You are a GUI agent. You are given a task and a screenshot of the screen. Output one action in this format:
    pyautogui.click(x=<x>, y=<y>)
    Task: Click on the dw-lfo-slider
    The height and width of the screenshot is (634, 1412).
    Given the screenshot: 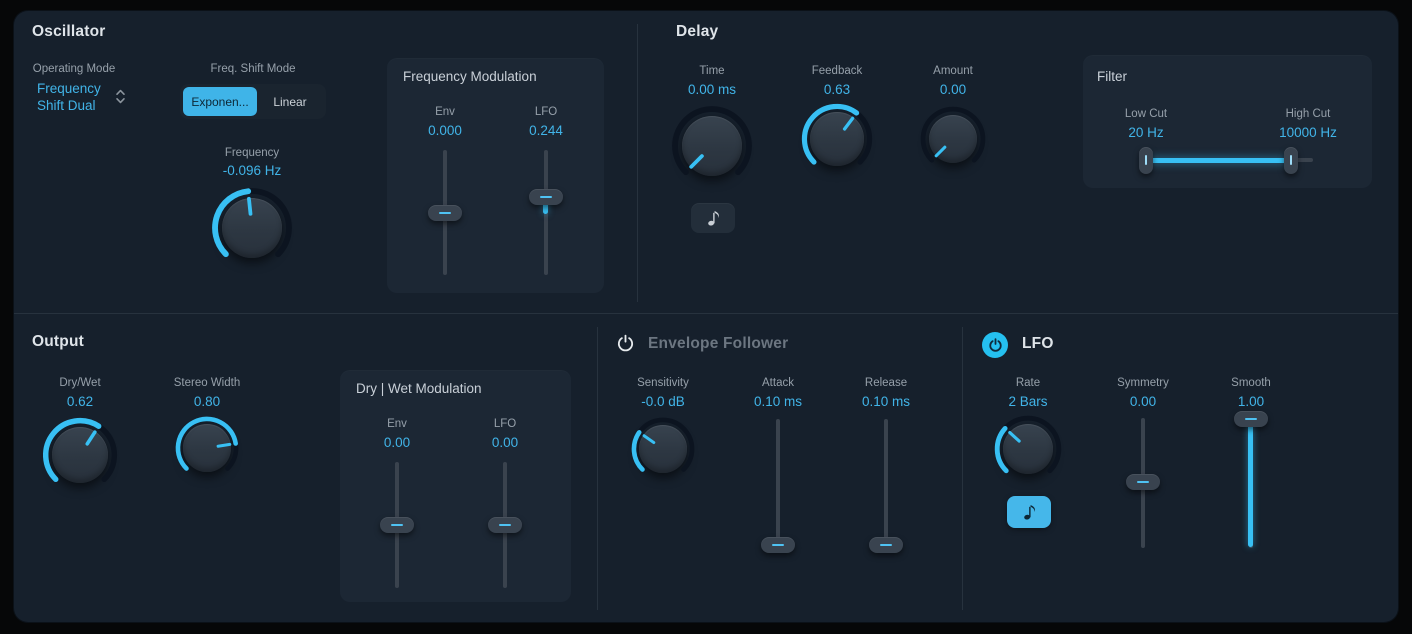 What is the action you would take?
    pyautogui.click(x=505, y=525)
    